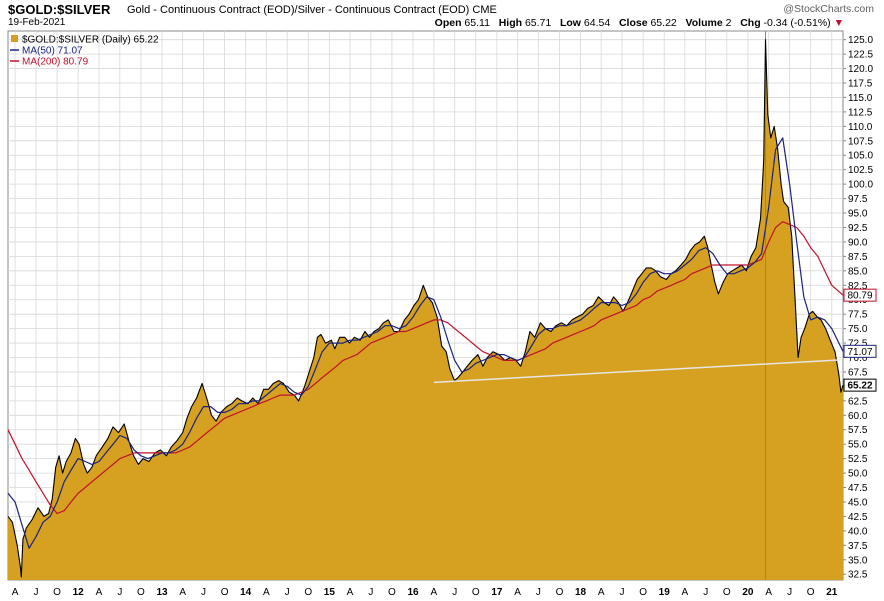 The height and width of the screenshot is (601, 884). Describe the element at coordinates (90, 40) in the screenshot. I see `legend-entry: $GOLD:$SILVER (Daily) 65.22` at that location.